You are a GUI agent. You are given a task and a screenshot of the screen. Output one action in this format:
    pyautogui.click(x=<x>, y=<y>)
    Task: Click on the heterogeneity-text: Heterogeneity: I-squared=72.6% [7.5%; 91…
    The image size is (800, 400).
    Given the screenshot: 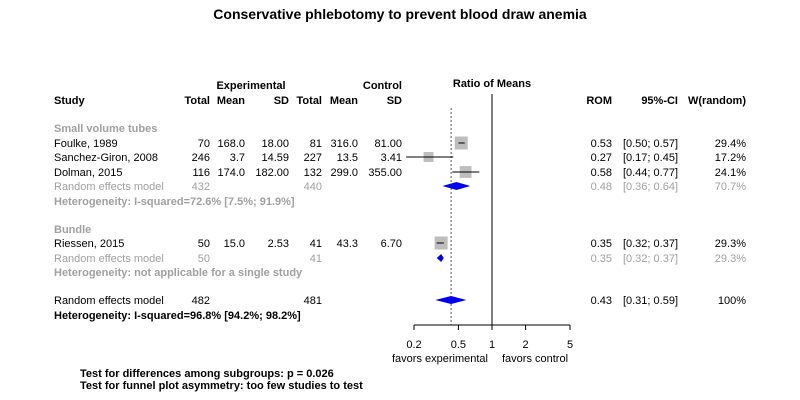 What is the action you would take?
    pyautogui.click(x=174, y=202)
    